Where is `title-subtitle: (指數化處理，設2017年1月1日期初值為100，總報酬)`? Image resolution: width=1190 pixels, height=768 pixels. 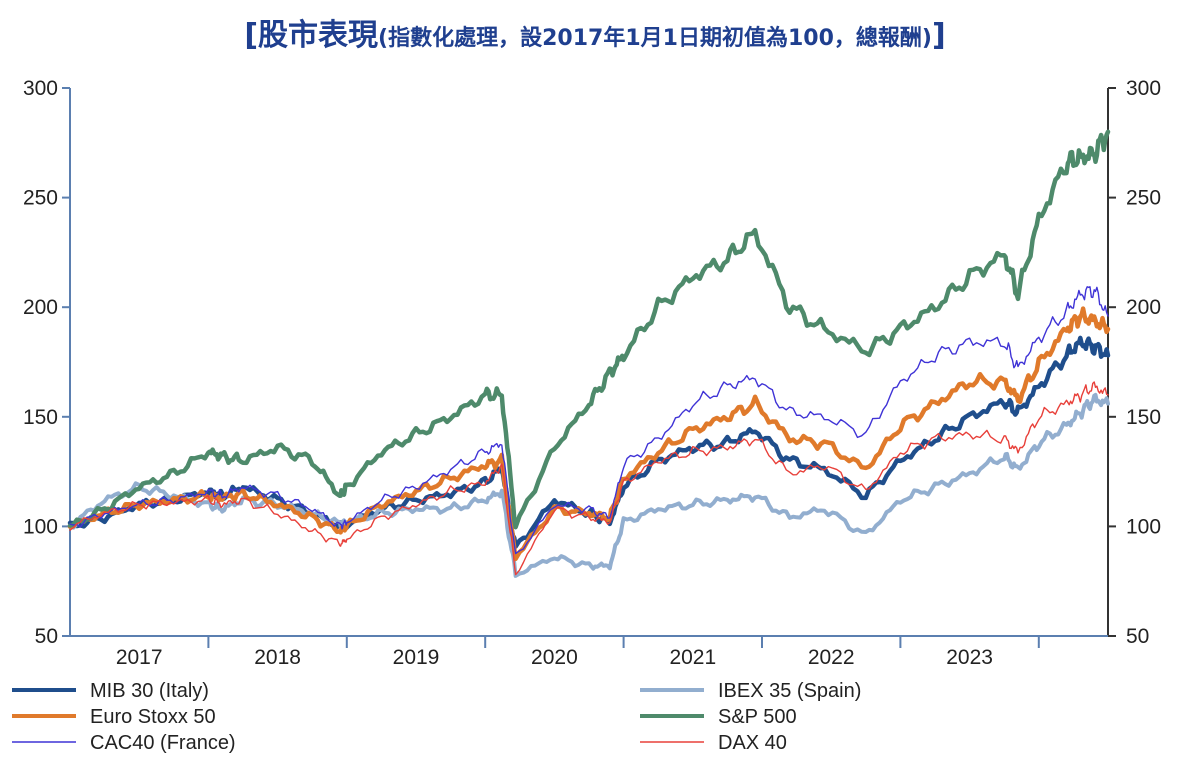 title-subtitle: (指數化處理，設2017年1月1日期初值為100，總報酬) is located at coordinates (655, 38).